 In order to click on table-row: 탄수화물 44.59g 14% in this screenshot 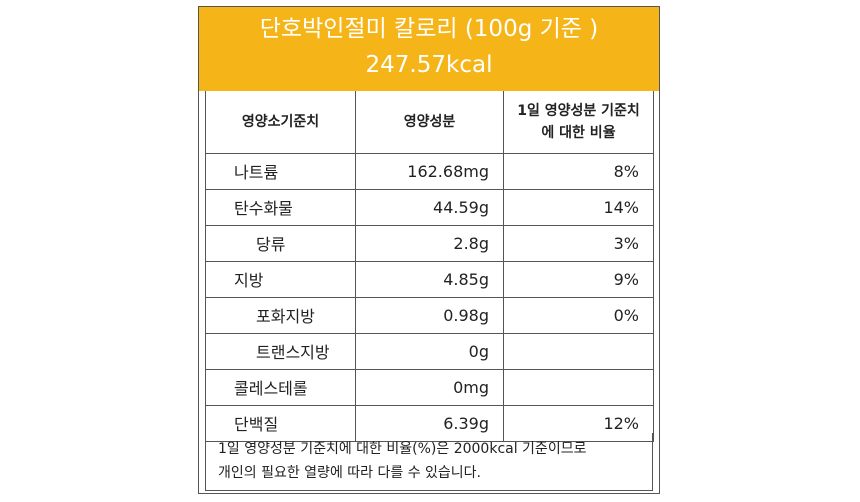, I will do `click(429, 207)`.